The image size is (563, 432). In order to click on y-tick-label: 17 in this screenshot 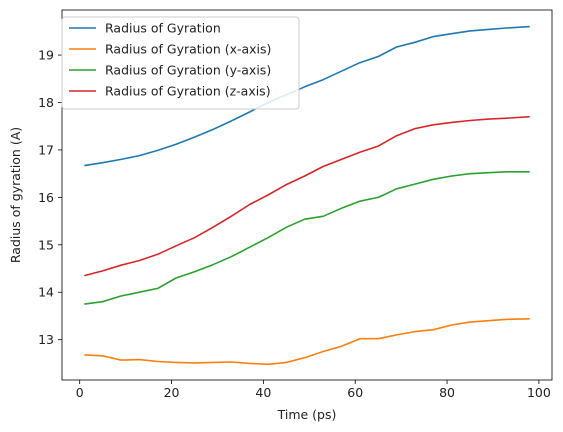, I will do `click(46, 149)`.